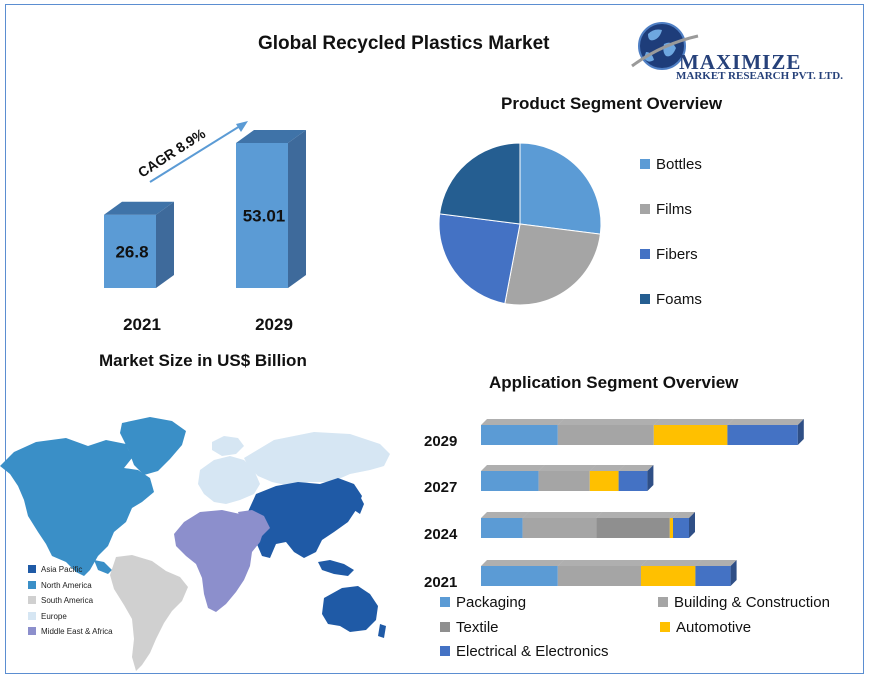 The height and width of the screenshot is (680, 871). I want to click on legend-label: Electrical & Electronics, so click(532, 651).